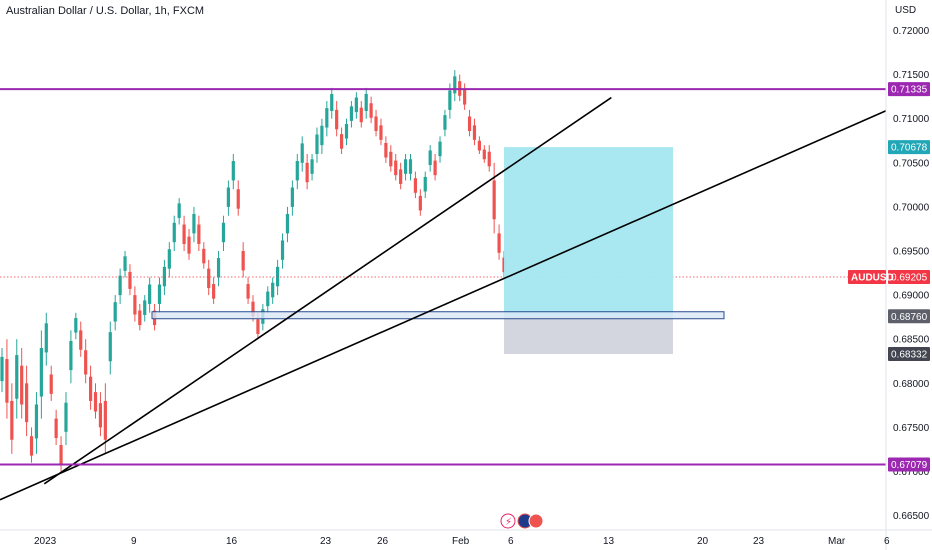 The image size is (932, 550). Describe the element at coordinates (508, 521) in the screenshot. I see `lightning-event-icon` at that location.